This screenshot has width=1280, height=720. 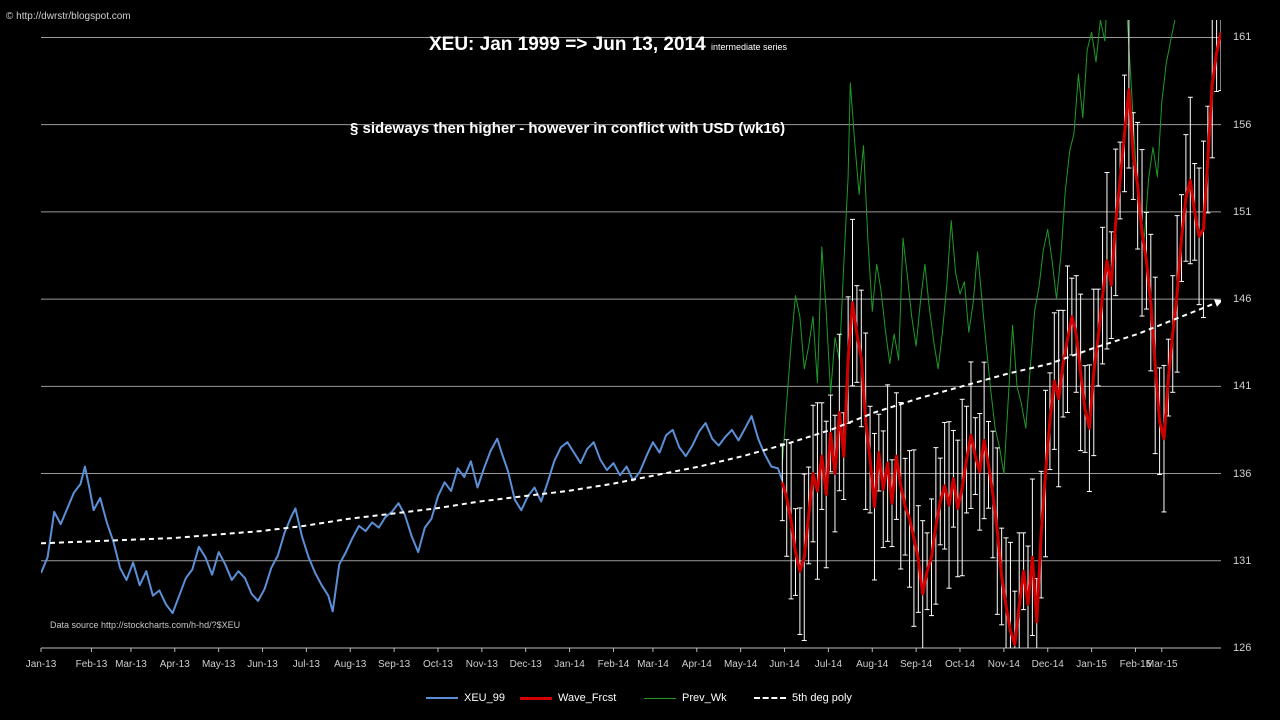 What do you see at coordinates (484, 698) in the screenshot?
I see `legend-label: XEU_99` at bounding box center [484, 698].